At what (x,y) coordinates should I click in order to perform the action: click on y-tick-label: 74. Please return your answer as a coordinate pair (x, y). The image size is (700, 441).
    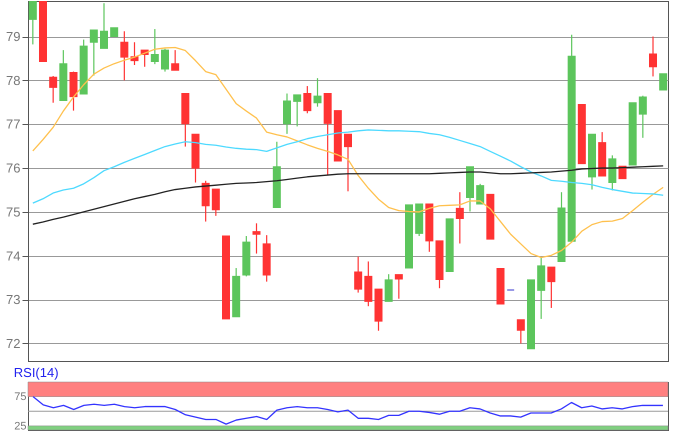
    Looking at the image, I should click on (13, 256).